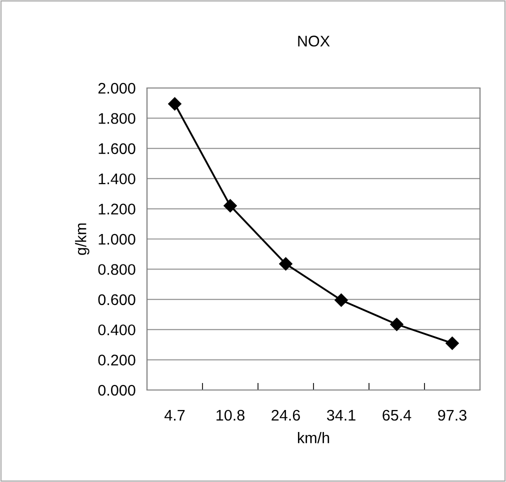 The width and height of the screenshot is (506, 482). Describe the element at coordinates (117, 269) in the screenshot. I see `y-tick-label: 0.800` at that location.